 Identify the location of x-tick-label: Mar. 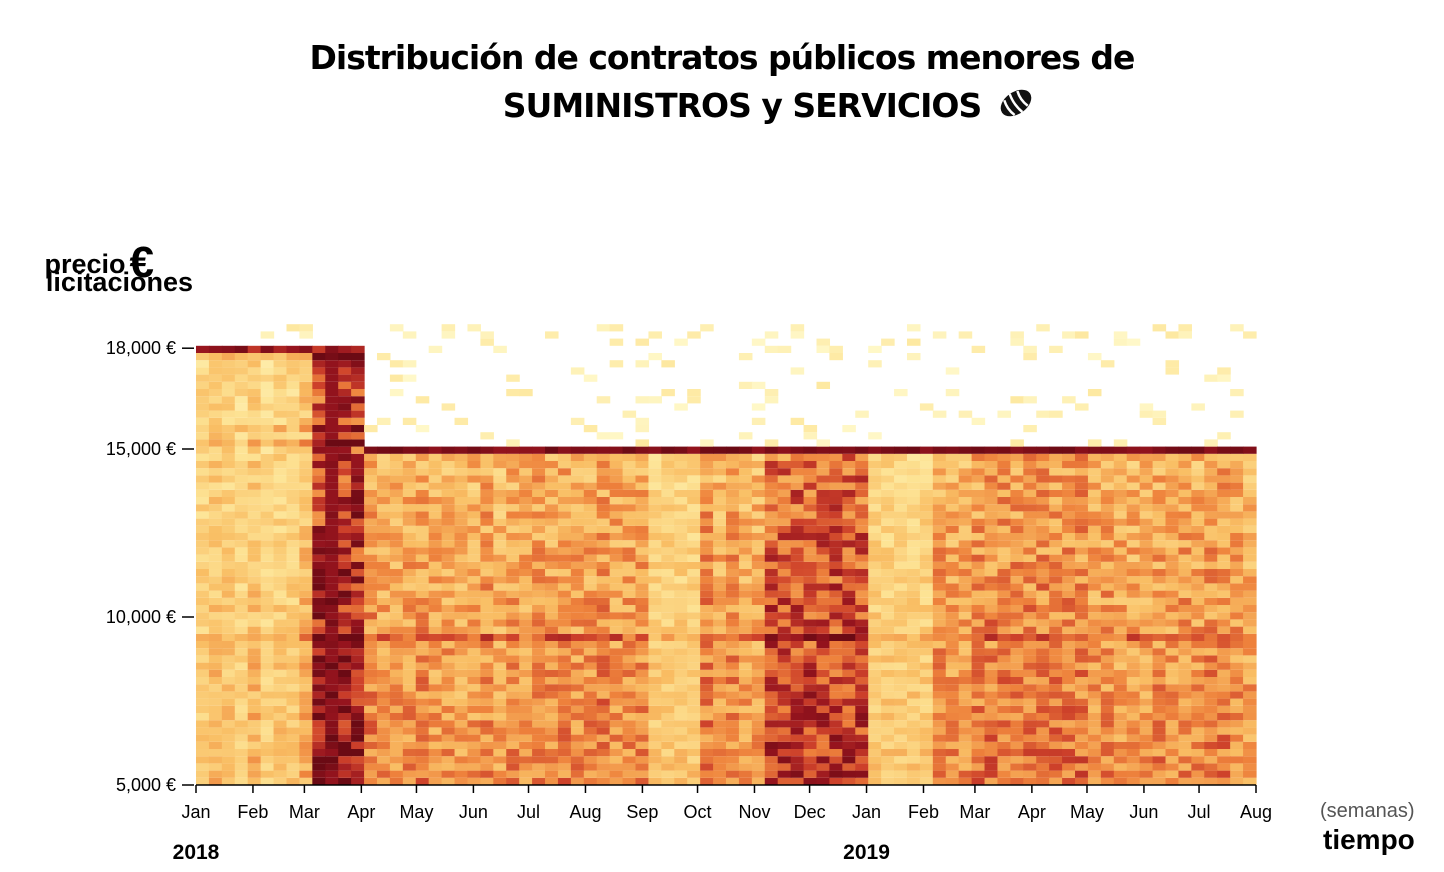
(304, 812).